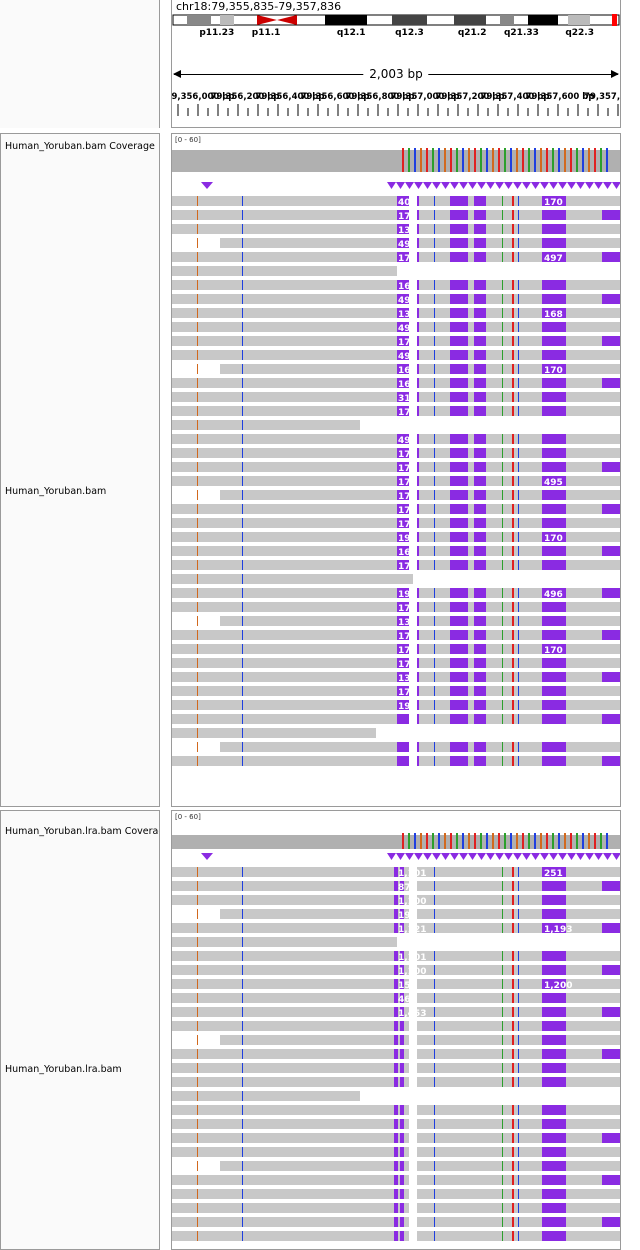 The height and width of the screenshot is (1250, 640). Describe the element at coordinates (407, 203) in the screenshot. I see `read-length-label: 404` at that location.